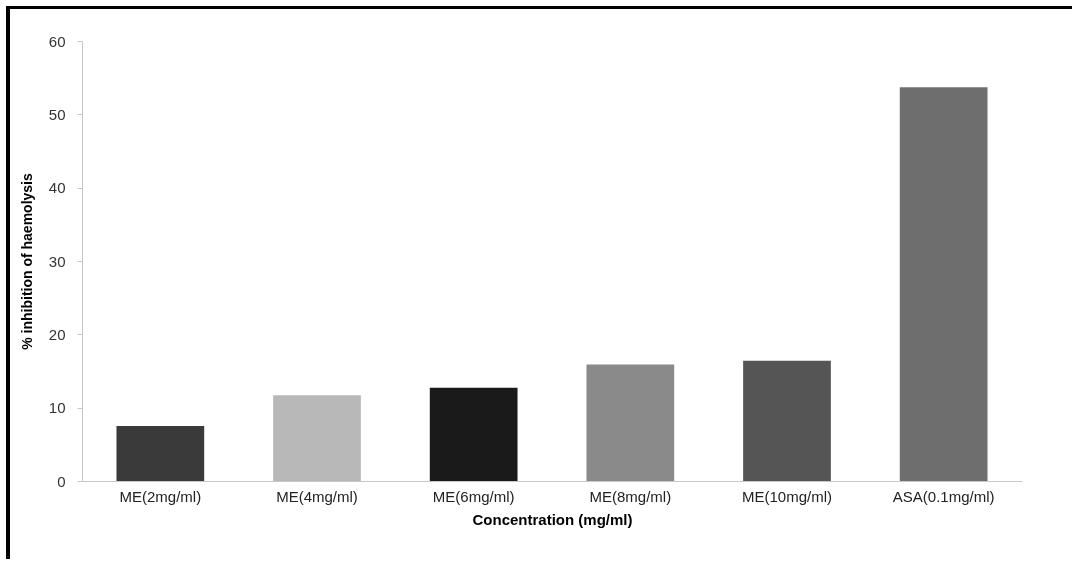 This screenshot has height=567, width=1082. What do you see at coordinates (943, 496) in the screenshot?
I see `x-tick-label: ASA(0.1mg/ml)` at bounding box center [943, 496].